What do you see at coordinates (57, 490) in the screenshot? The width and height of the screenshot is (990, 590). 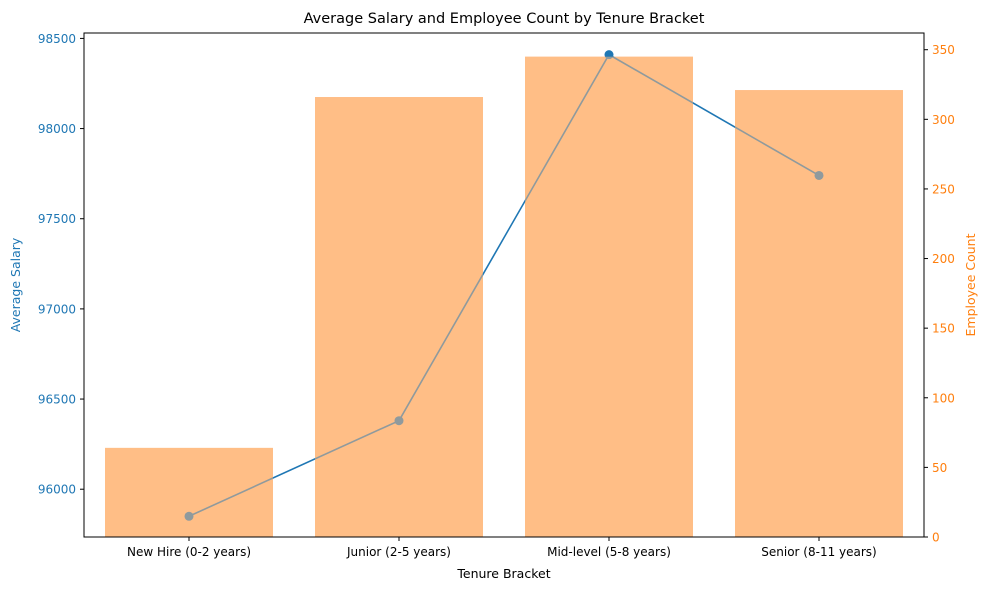 I see `y-left-tick-label: 96000` at bounding box center [57, 490].